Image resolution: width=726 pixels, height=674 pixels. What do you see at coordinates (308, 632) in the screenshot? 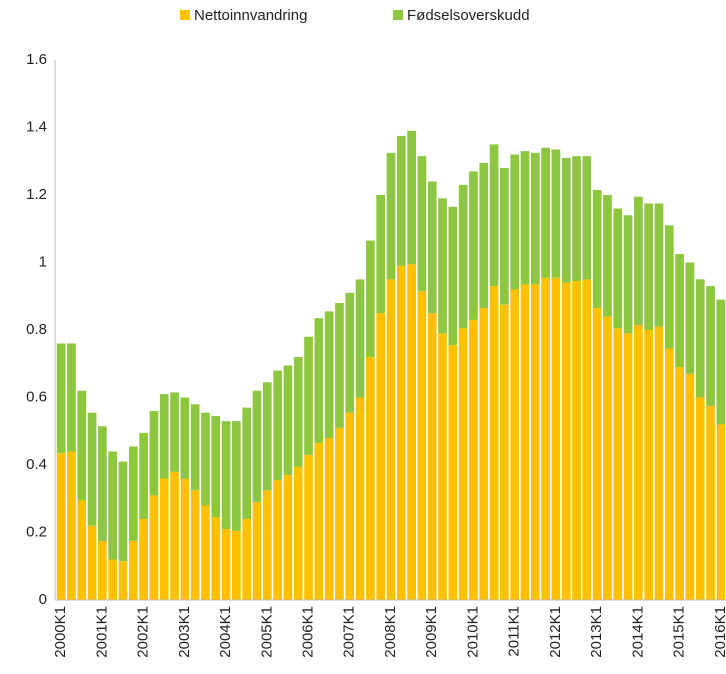
I see `x-tick-label: 2006K1` at bounding box center [308, 632].